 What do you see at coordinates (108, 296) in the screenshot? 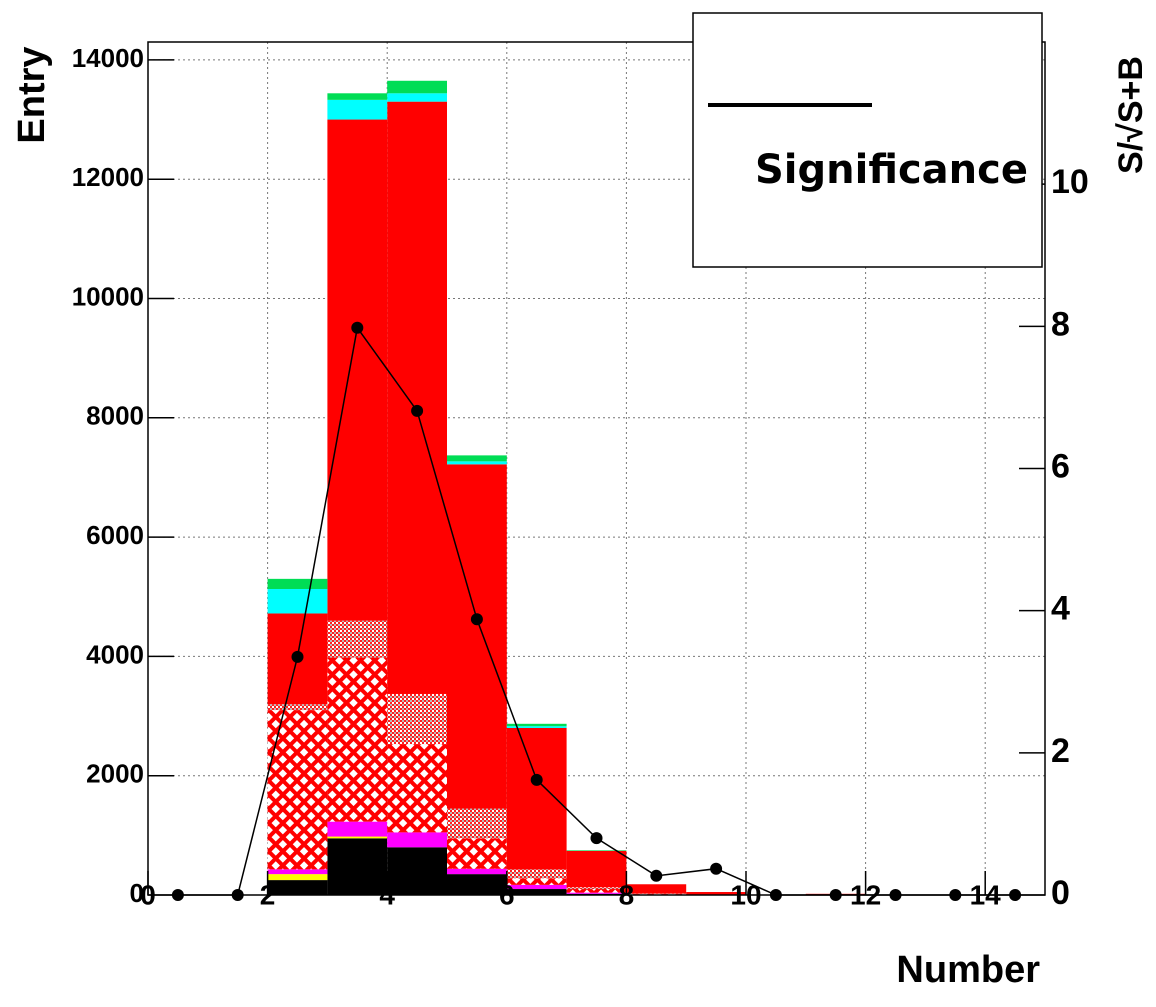
I see `y-tick-label: 10000` at bounding box center [108, 296].